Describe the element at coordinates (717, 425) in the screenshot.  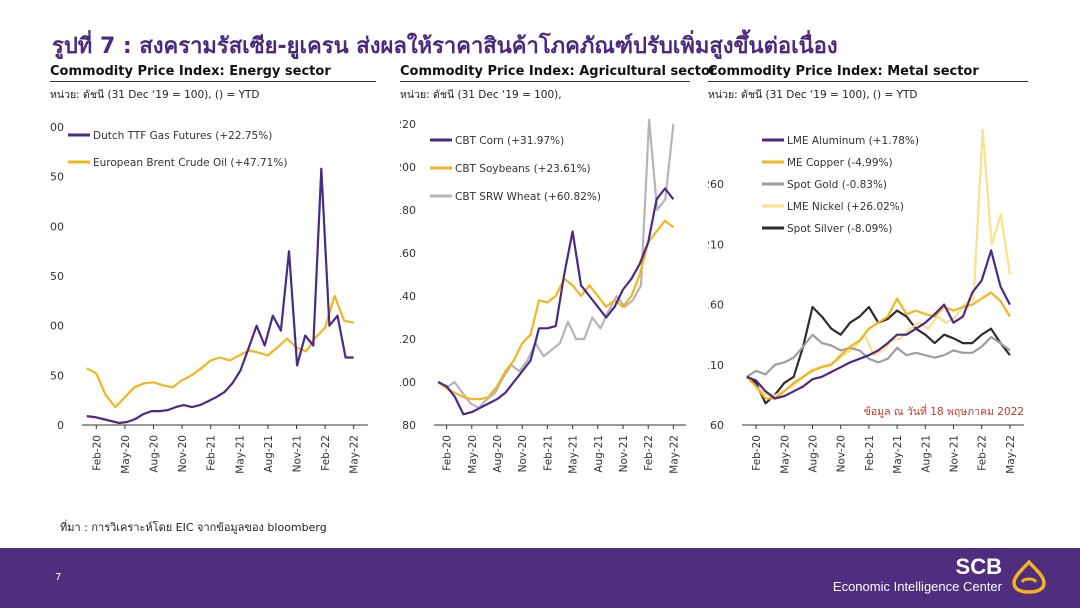
I see `y-tick-label: 60` at that location.